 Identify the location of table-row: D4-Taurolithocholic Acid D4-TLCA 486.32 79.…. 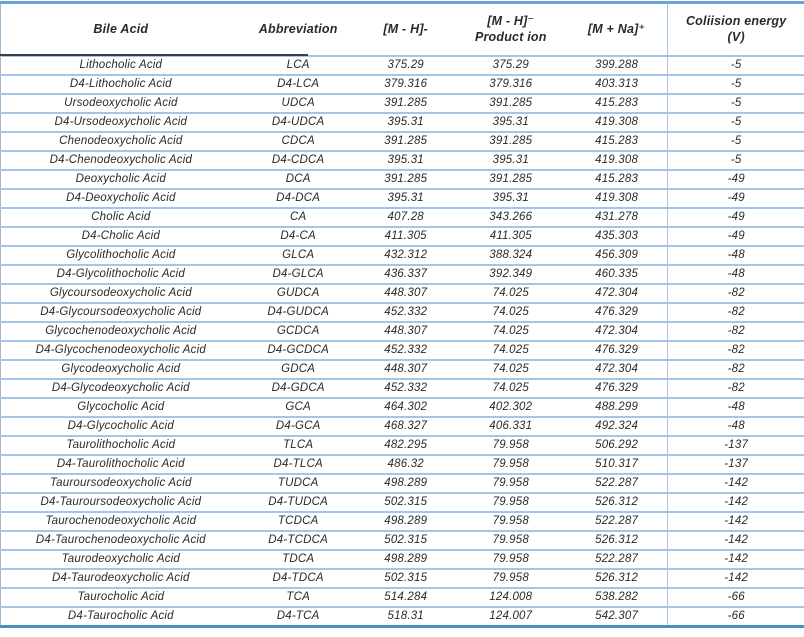
(402, 465).